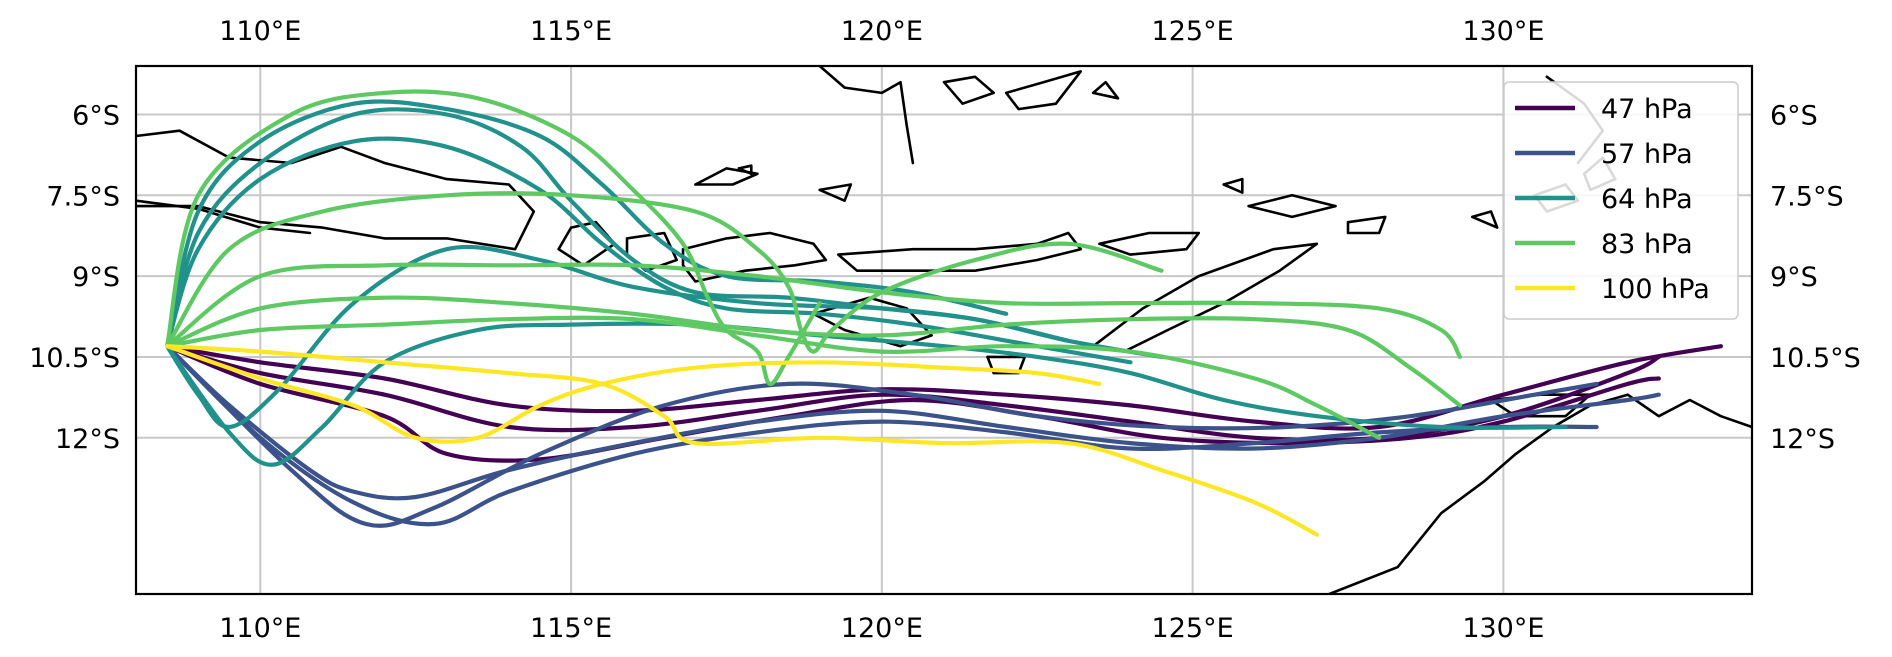 The width and height of the screenshot is (1892, 657). Describe the element at coordinates (260, 628) in the screenshot. I see `lon-tick-label-bottom: 110°E` at that location.